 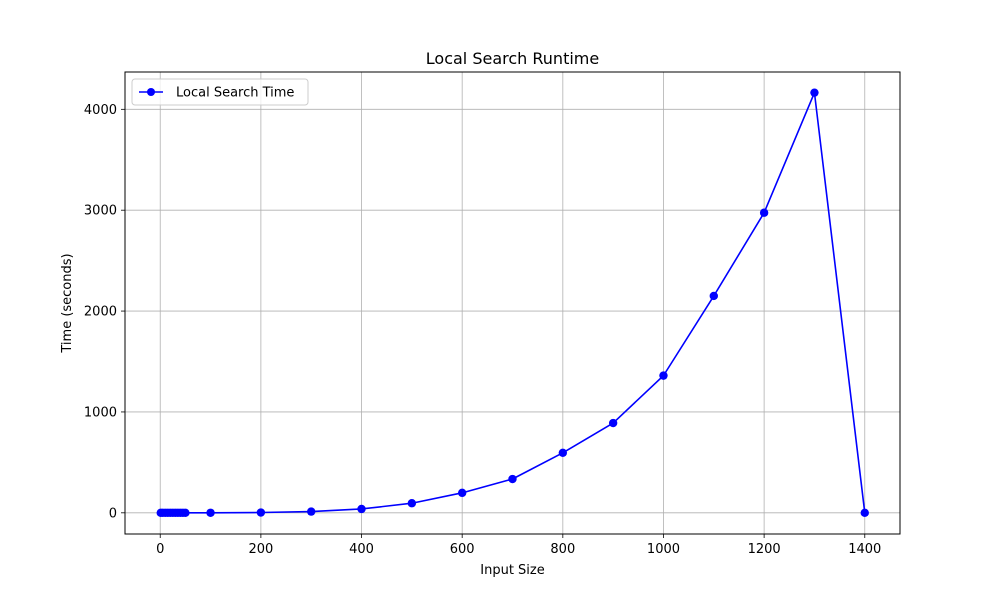 What do you see at coordinates (113, 513) in the screenshot?
I see `y-tick-label: 0` at bounding box center [113, 513].